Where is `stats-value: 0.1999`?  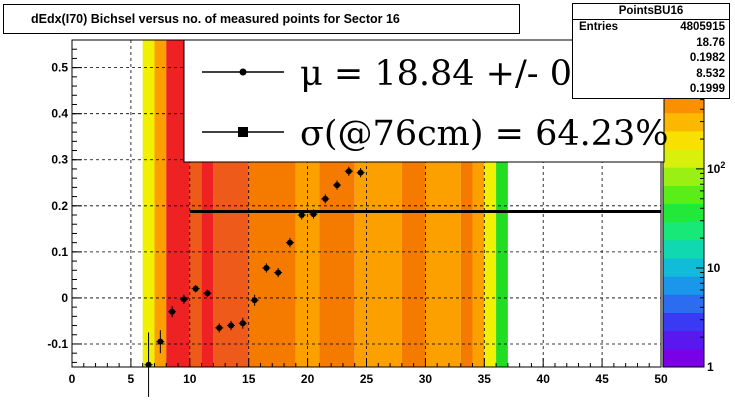 stats-value: 0.1999 is located at coordinates (707, 89).